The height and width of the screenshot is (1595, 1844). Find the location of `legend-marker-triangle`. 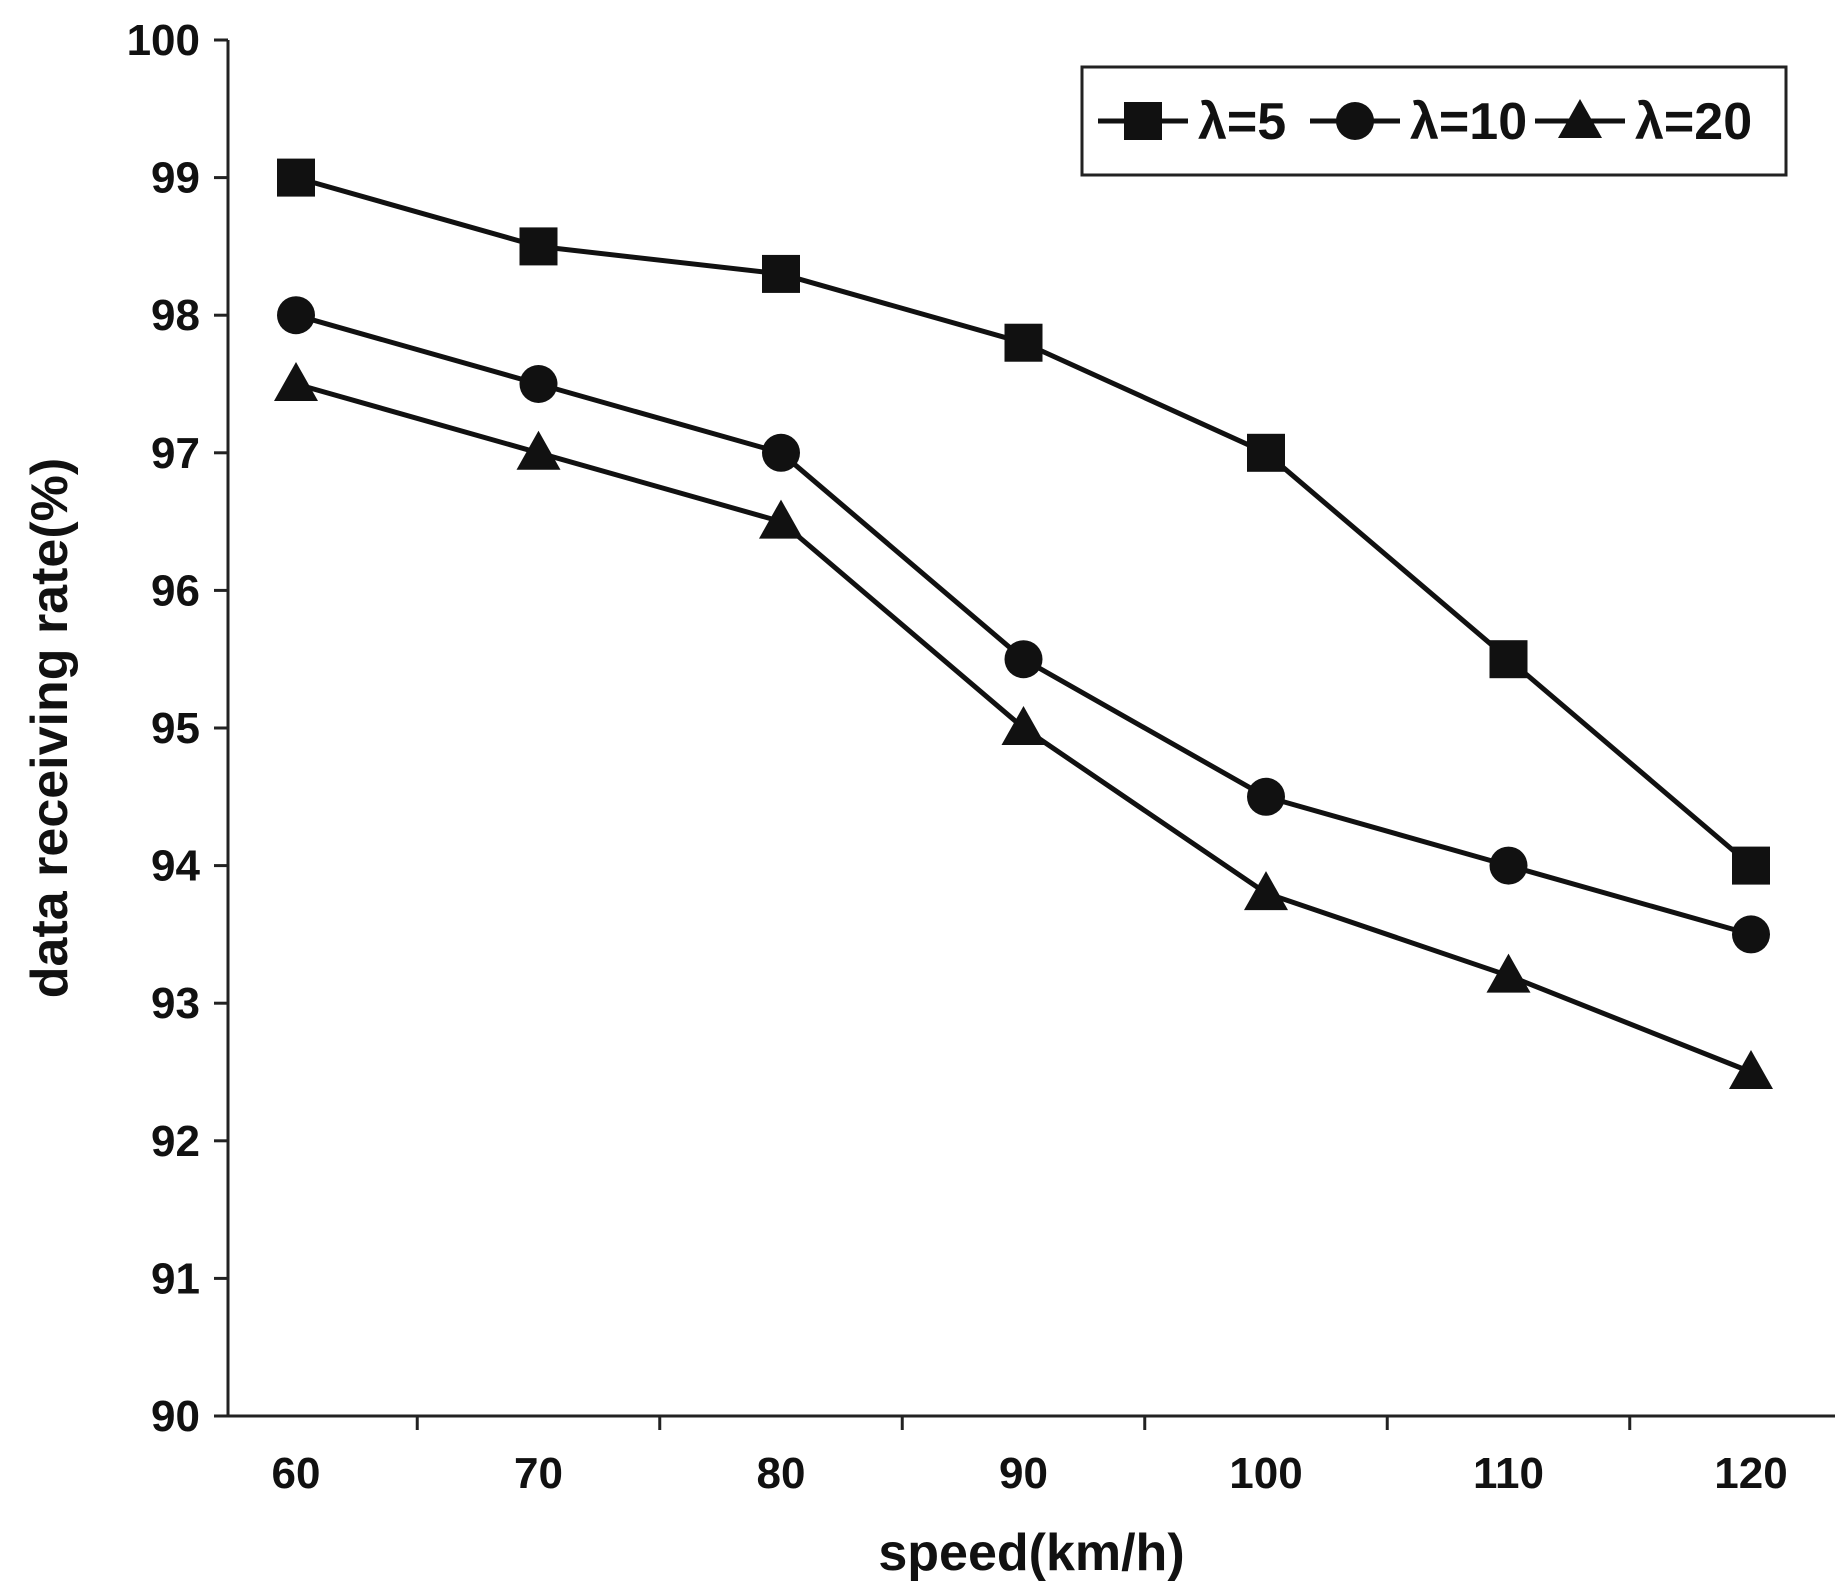

legend-marker-triangle is located at coordinates (1580, 118).